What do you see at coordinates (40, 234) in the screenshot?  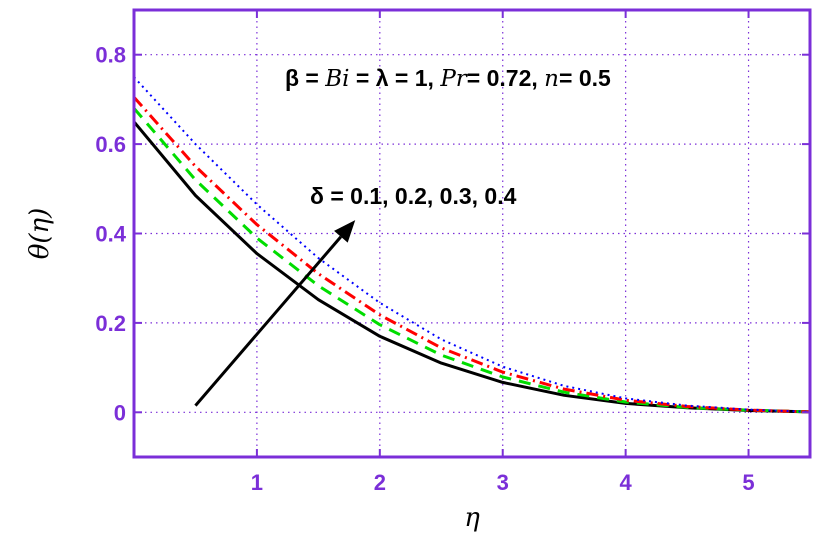 I see `y-axis-label: θ(η)` at bounding box center [40, 234].